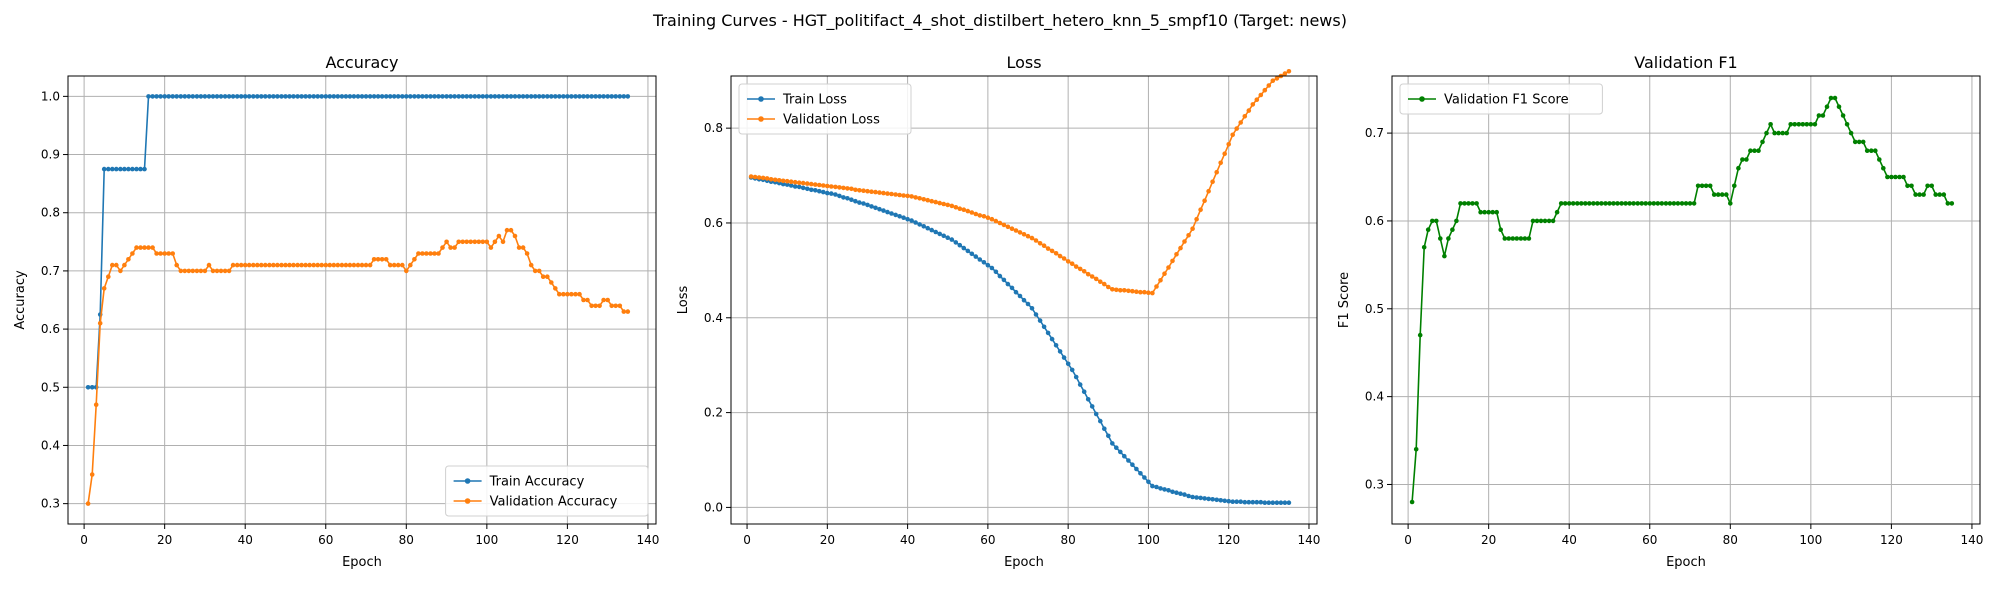 The width and height of the screenshot is (2000, 600). I want to click on loss-legend-swatch-marker, so click(761, 119).